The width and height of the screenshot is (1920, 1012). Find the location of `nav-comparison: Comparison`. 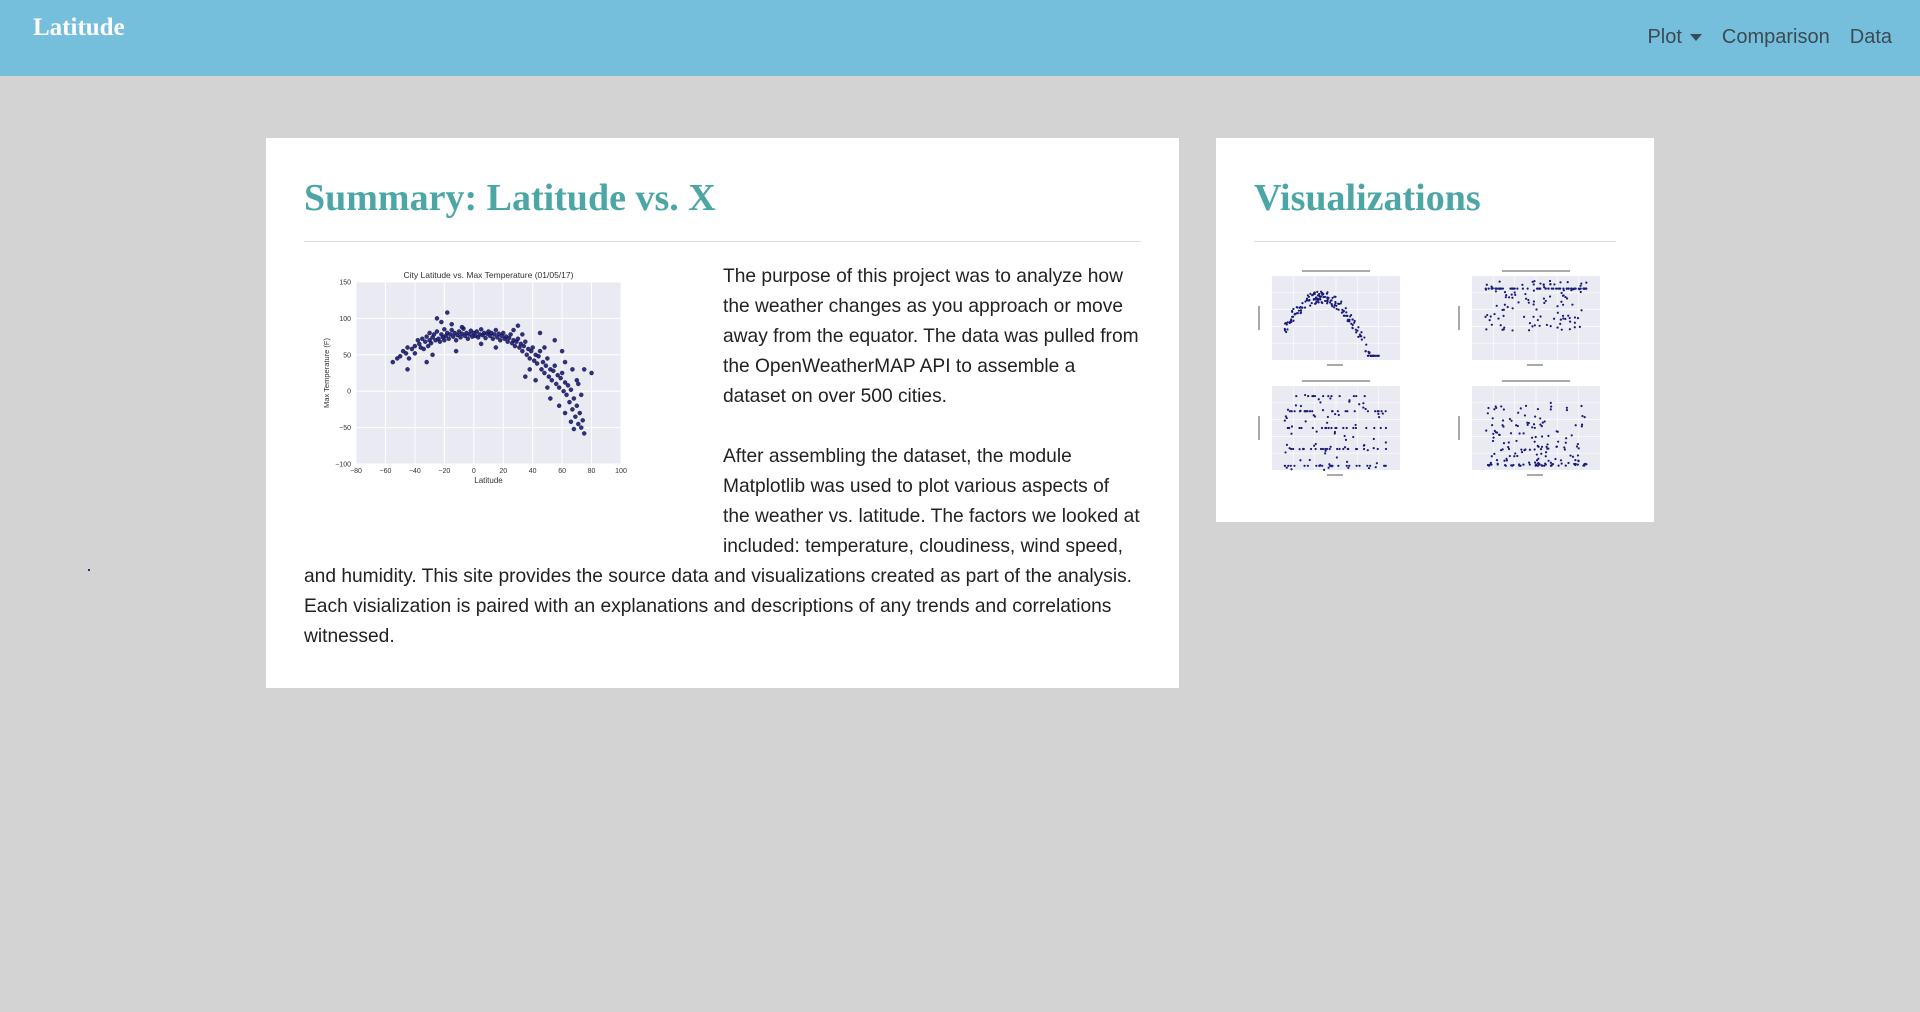

nav-comparison: Comparison is located at coordinates (1776, 37).